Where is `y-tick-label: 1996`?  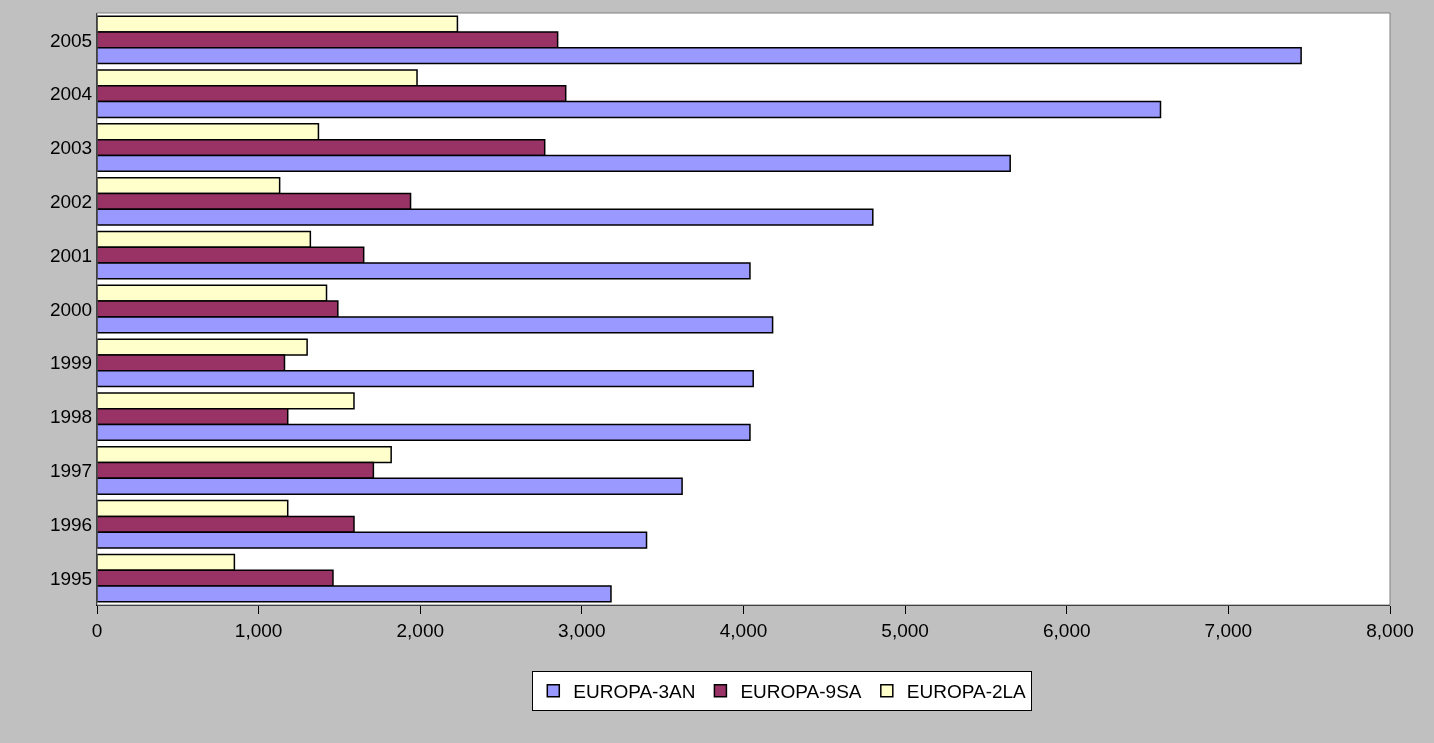 y-tick-label: 1996 is located at coordinates (71, 524).